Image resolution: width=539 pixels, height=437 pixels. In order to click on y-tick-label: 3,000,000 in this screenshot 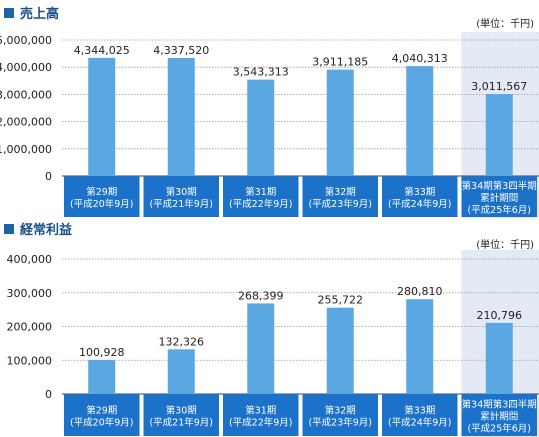, I will do `click(26, 94)`.